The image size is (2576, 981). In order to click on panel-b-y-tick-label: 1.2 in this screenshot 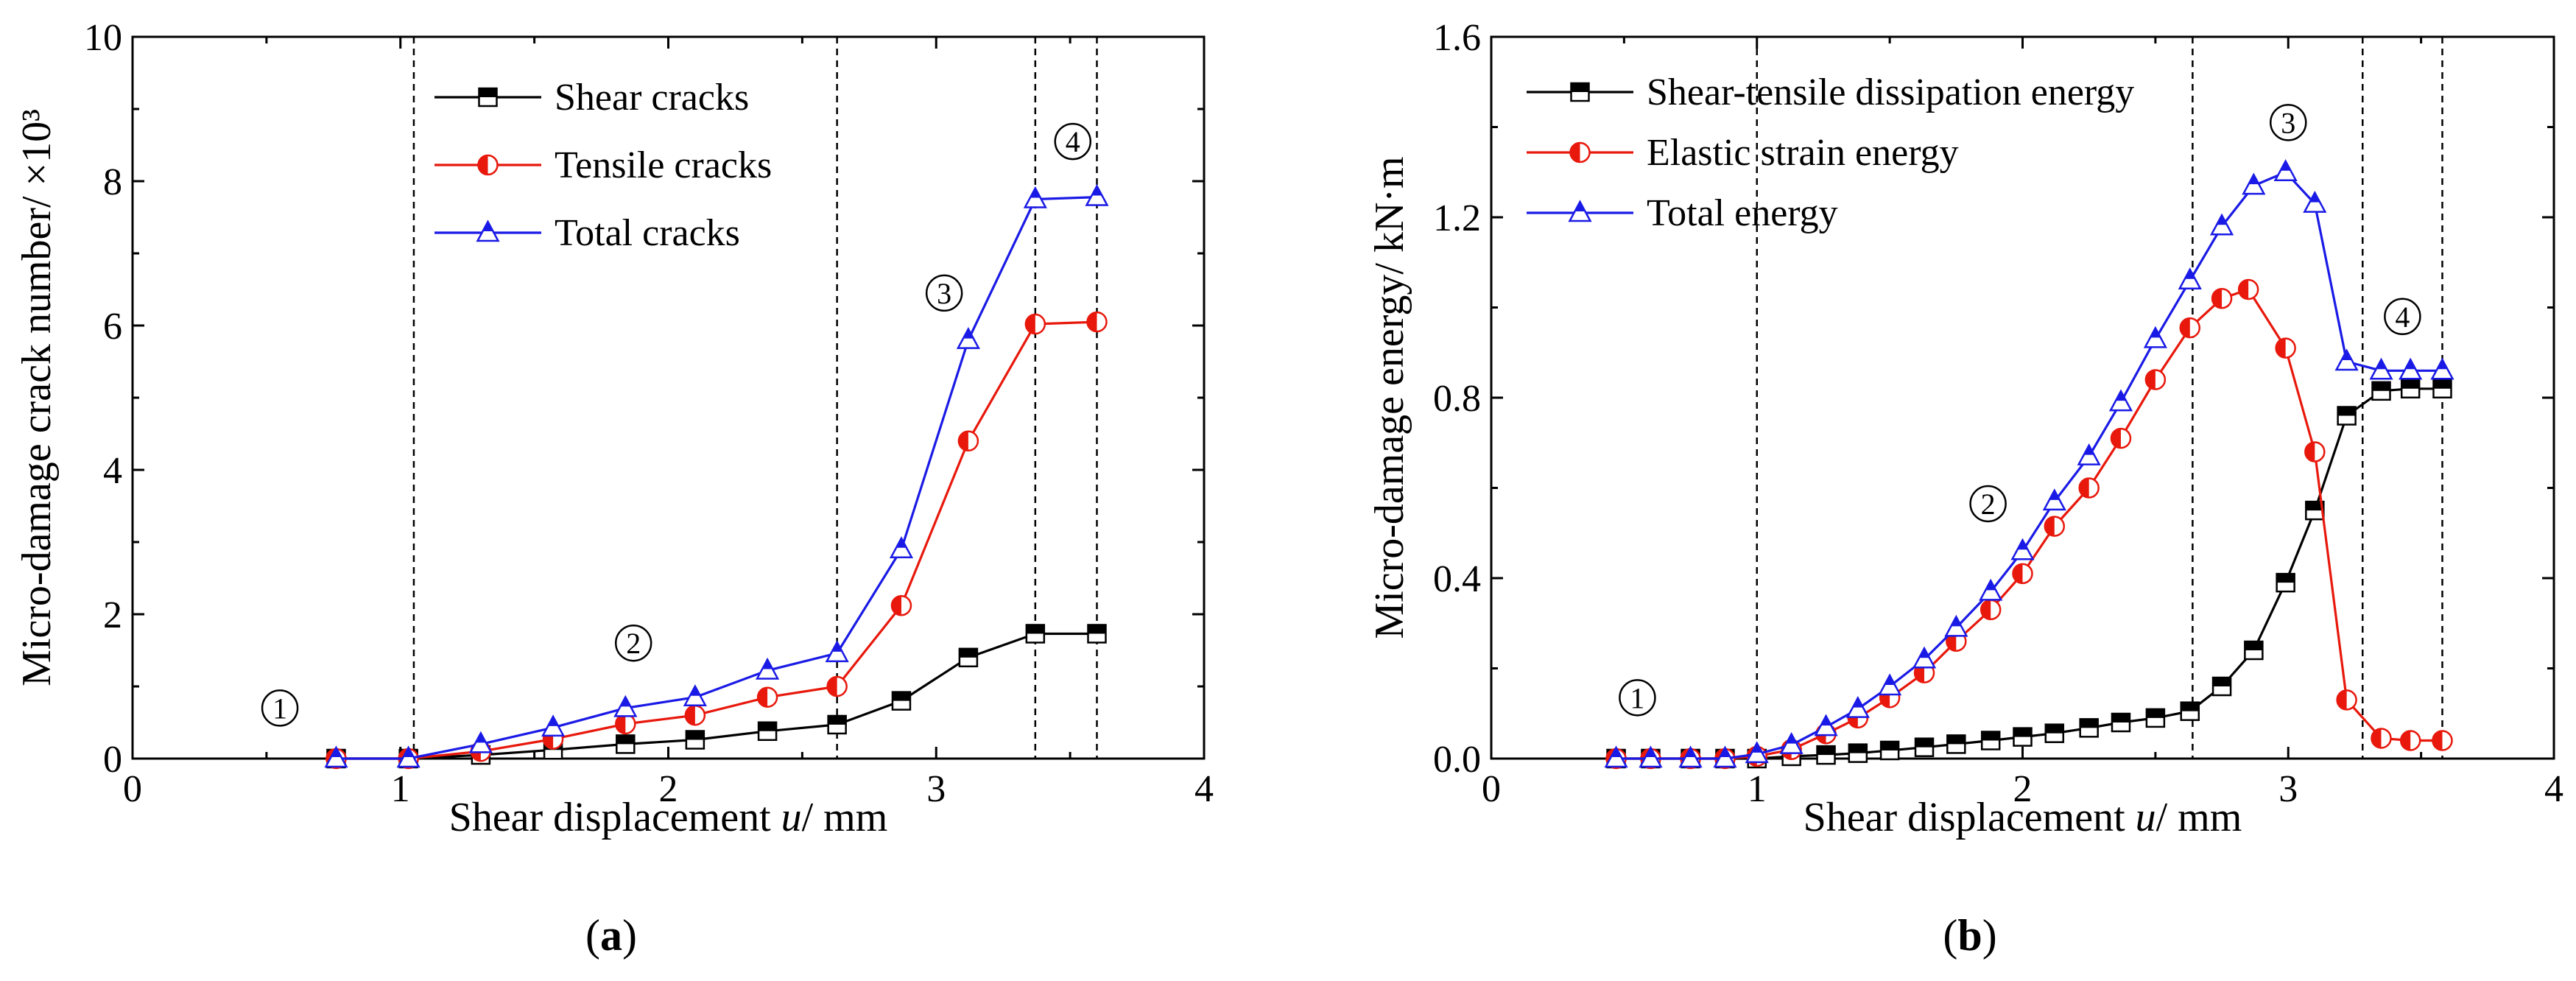, I will do `click(1457, 218)`.